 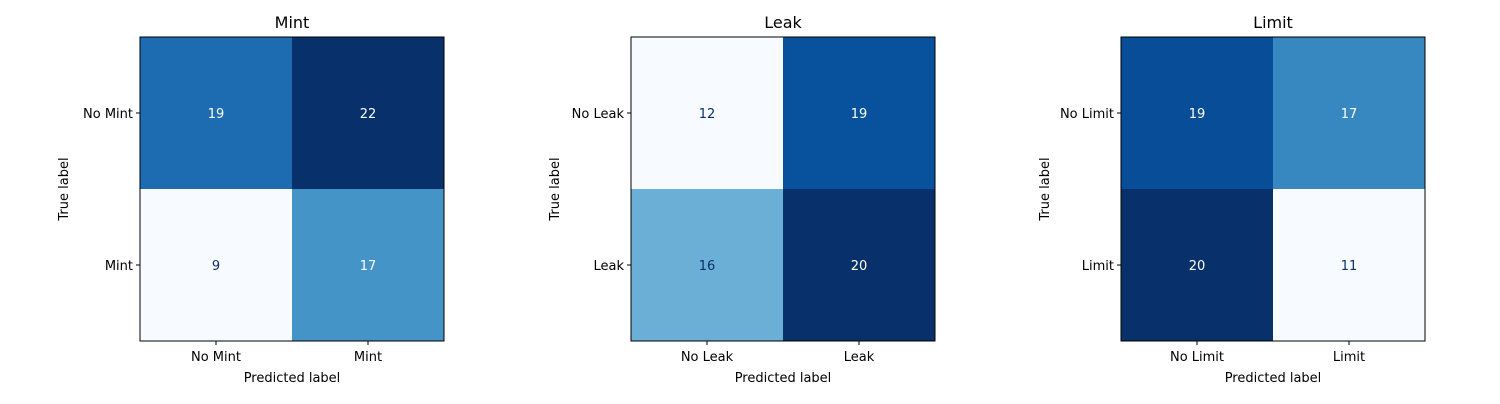 I want to click on x-tick-label: Limit, so click(x=1349, y=357).